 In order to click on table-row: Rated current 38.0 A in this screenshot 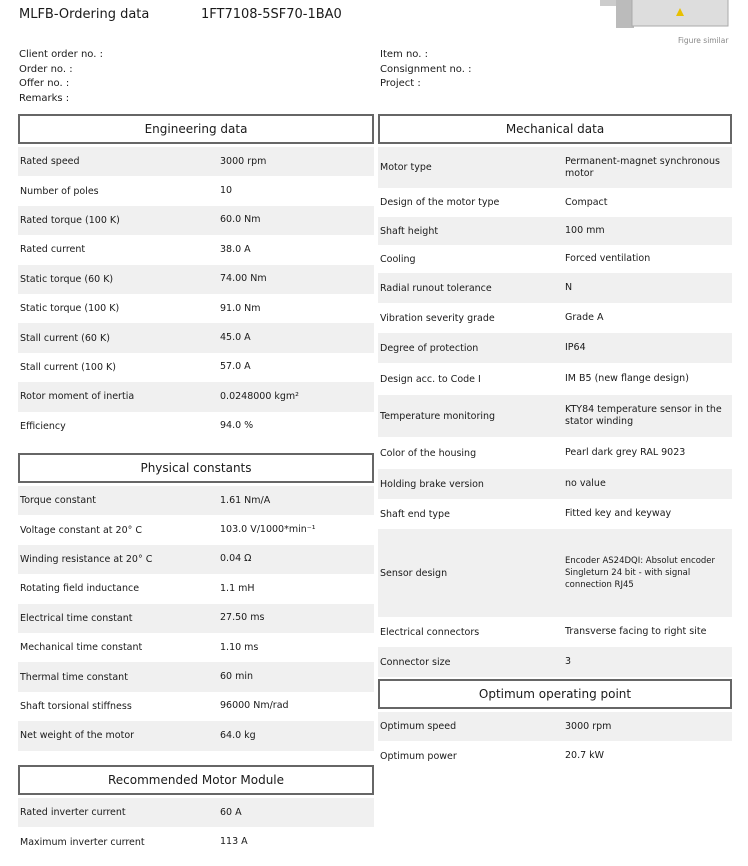, I will do `click(196, 249)`.